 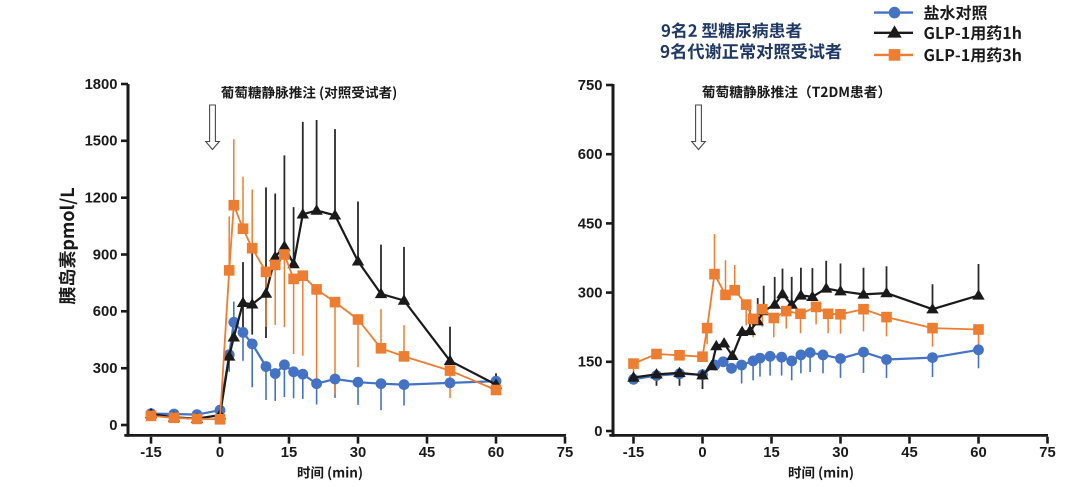 What do you see at coordinates (101, 85) in the screenshot?
I see `svg-text: 1800` at bounding box center [101, 85].